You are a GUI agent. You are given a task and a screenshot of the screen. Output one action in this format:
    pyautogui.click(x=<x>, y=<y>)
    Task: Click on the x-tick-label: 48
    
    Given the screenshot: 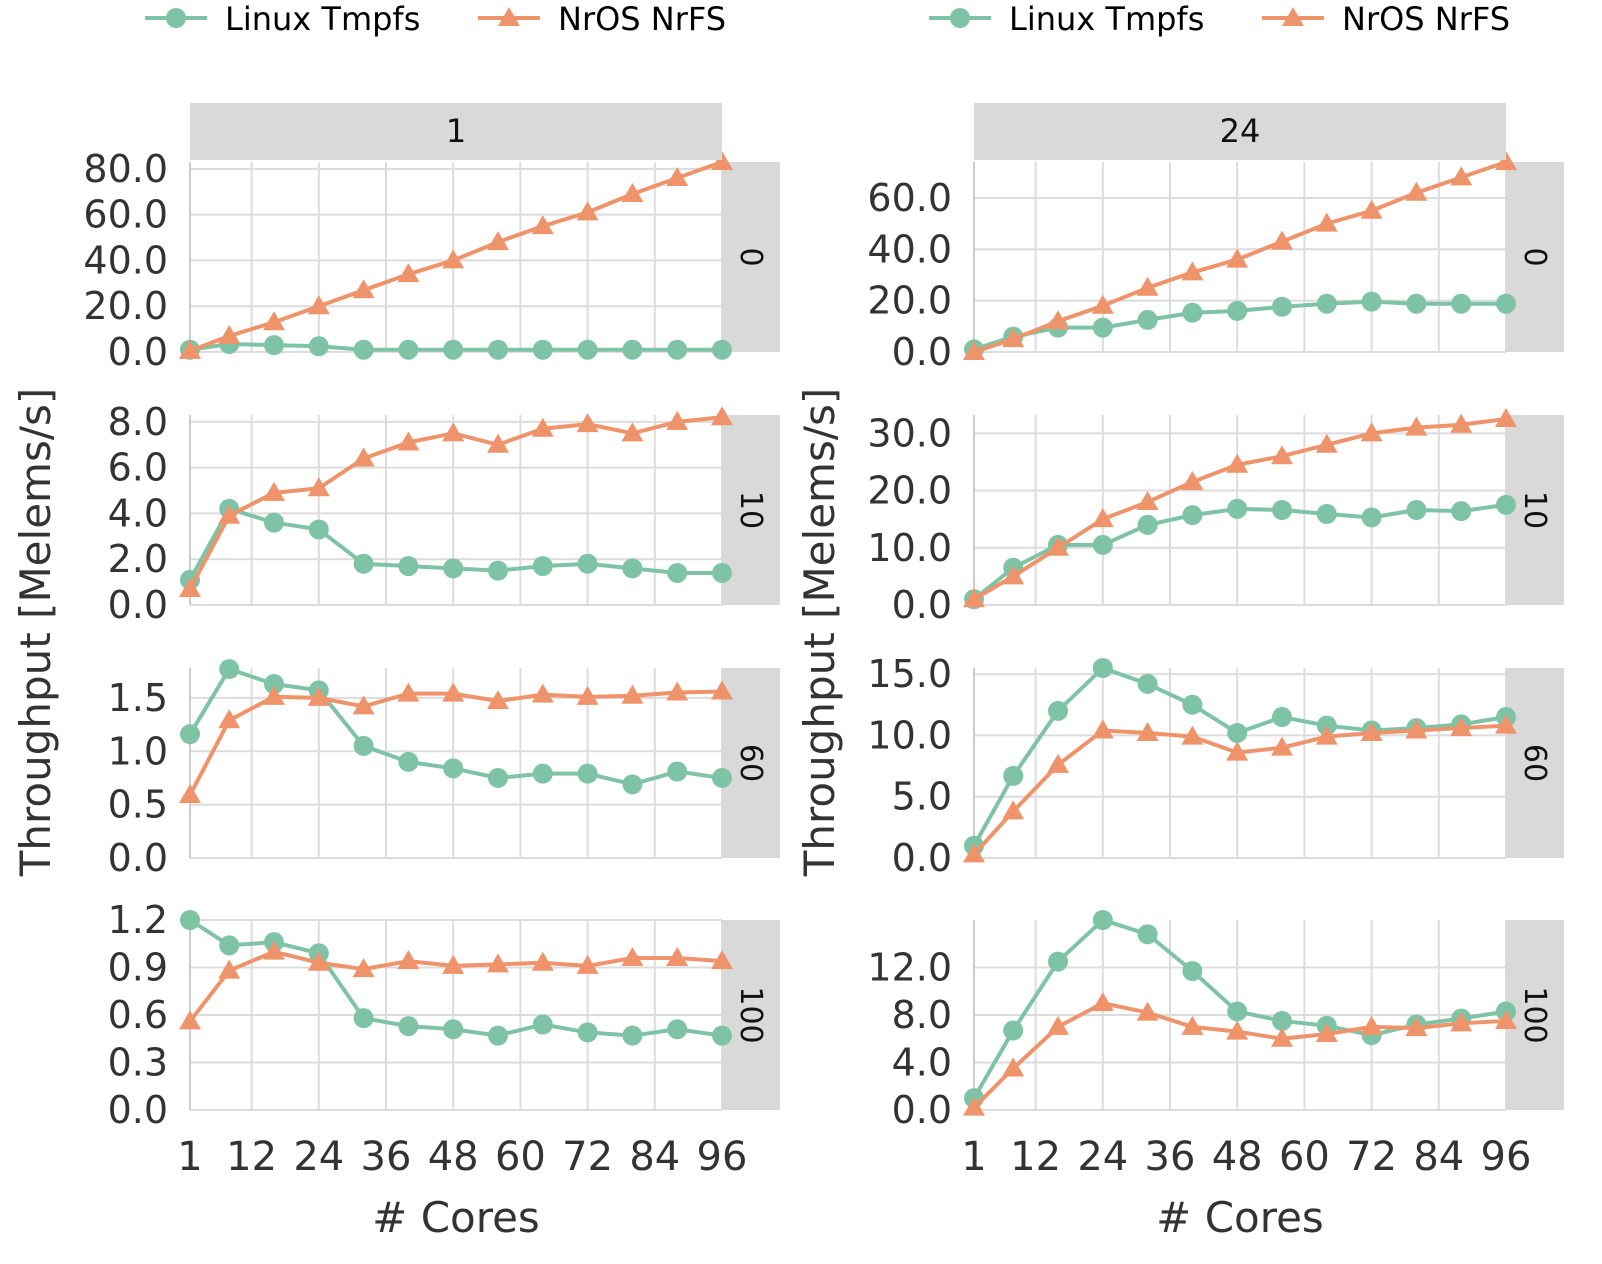 What is the action you would take?
    pyautogui.click(x=1237, y=1157)
    